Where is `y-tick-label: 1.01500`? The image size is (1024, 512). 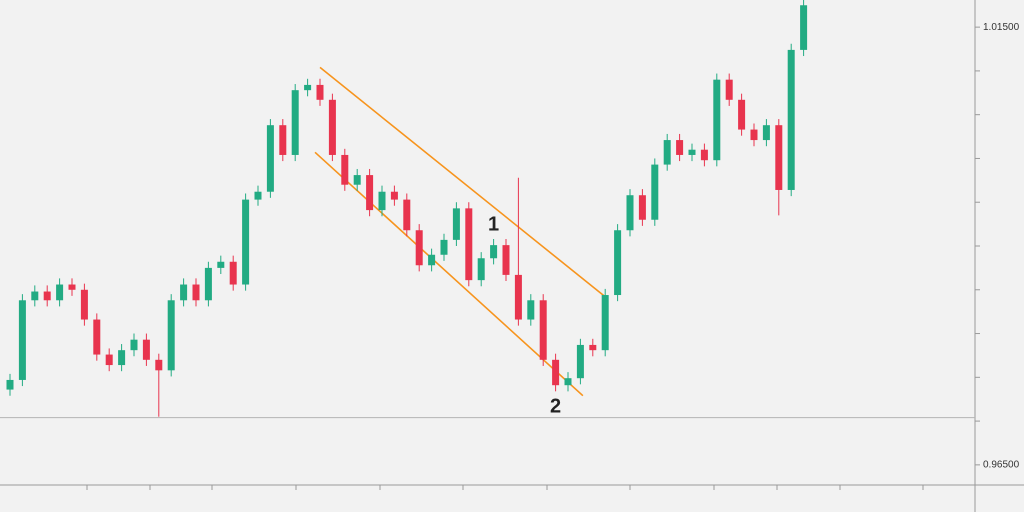
y-tick-label: 1.01500 is located at coordinates (1001, 27).